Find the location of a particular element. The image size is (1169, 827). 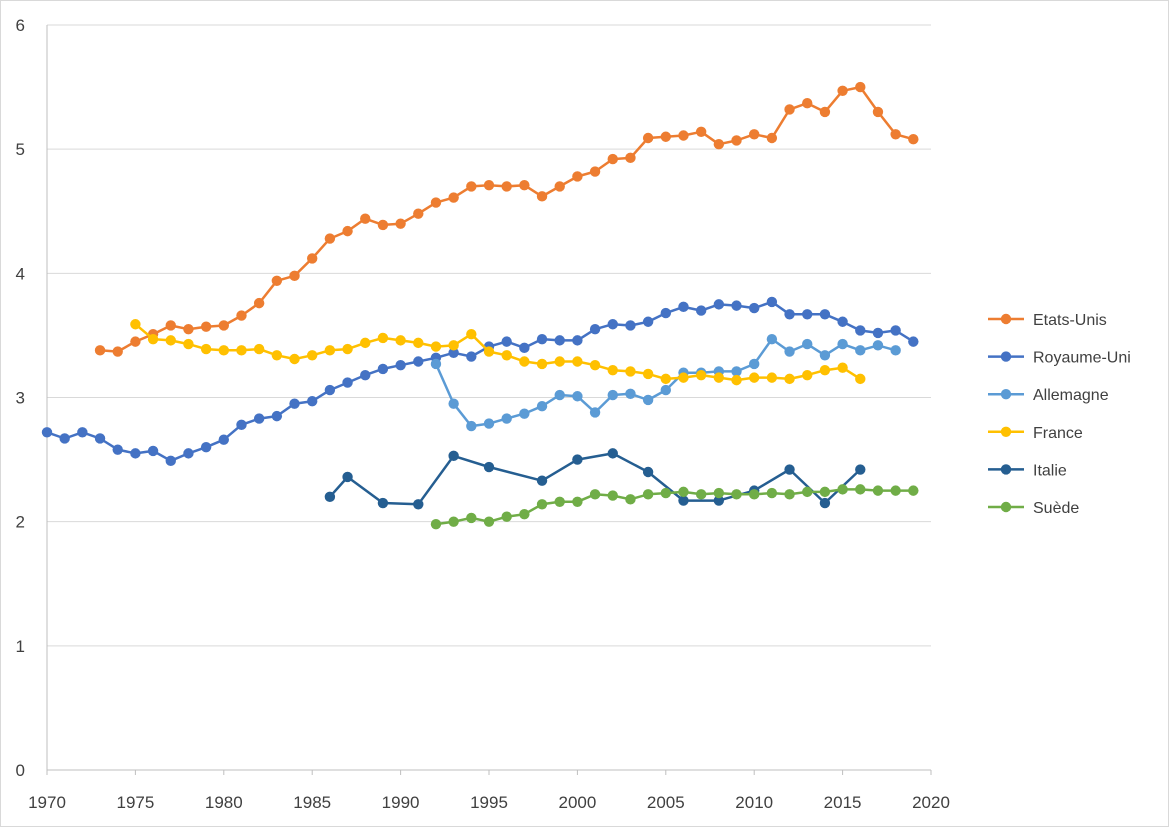

y-tick-label: 3 is located at coordinates (20, 398).